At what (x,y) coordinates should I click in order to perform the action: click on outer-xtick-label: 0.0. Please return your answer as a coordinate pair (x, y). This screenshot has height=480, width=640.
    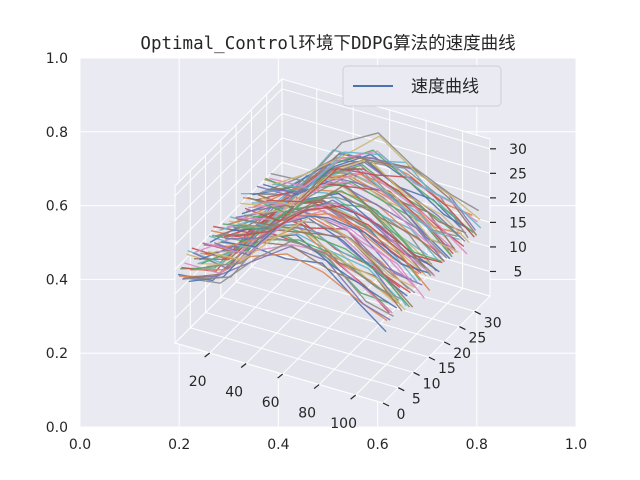
    Looking at the image, I should click on (80, 445).